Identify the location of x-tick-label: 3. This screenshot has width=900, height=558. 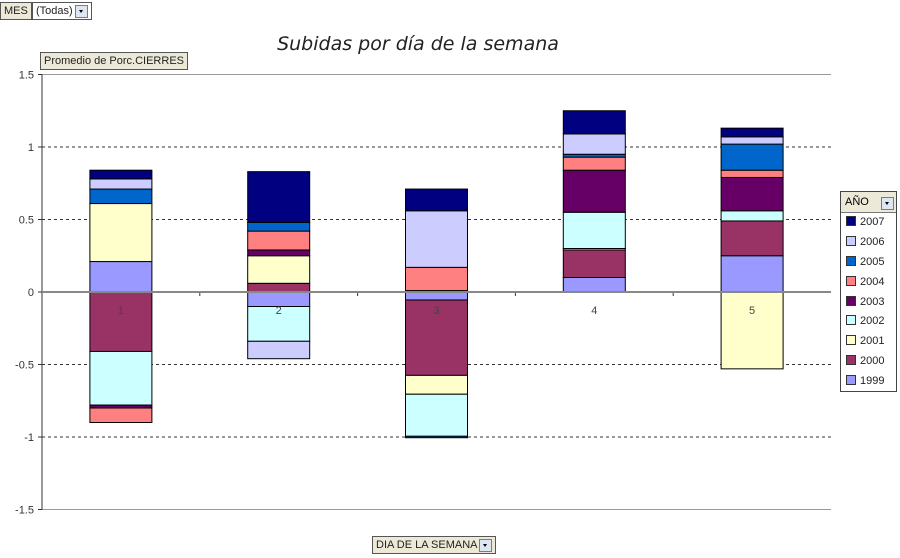
(436, 311).